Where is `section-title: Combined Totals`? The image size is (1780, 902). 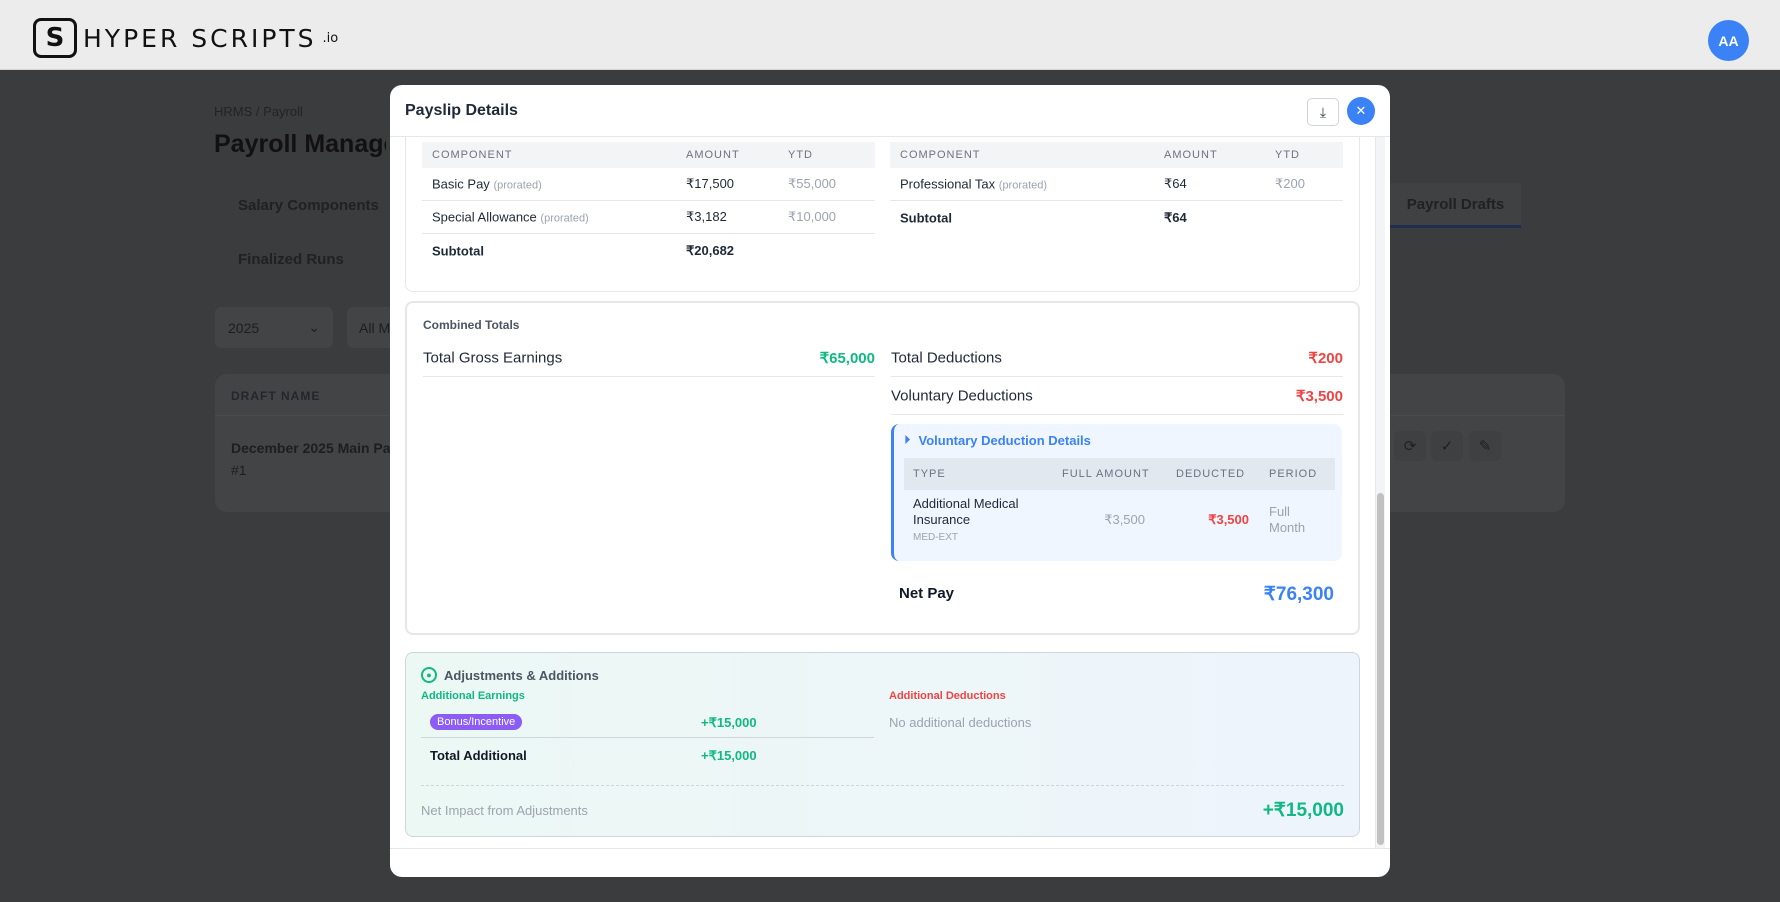 section-title: Combined Totals is located at coordinates (471, 325).